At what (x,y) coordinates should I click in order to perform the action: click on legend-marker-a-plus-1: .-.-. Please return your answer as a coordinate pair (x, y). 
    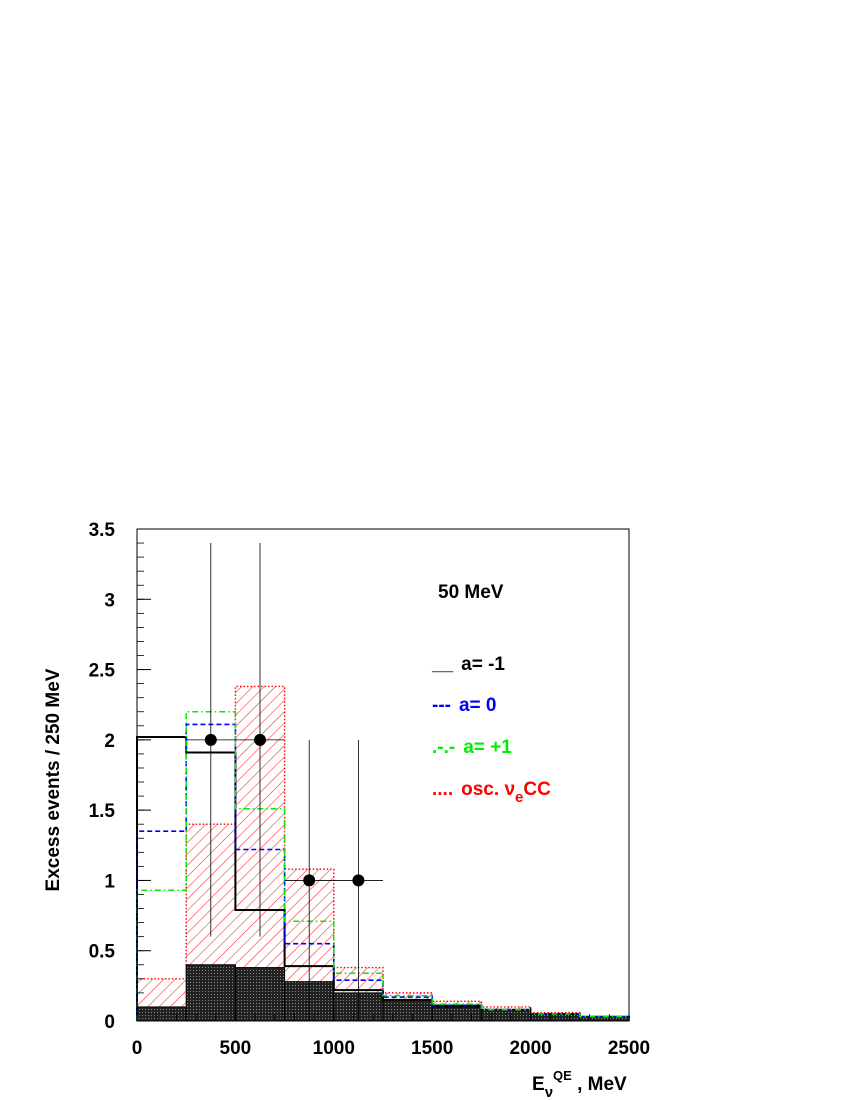
    Looking at the image, I should click on (443, 747).